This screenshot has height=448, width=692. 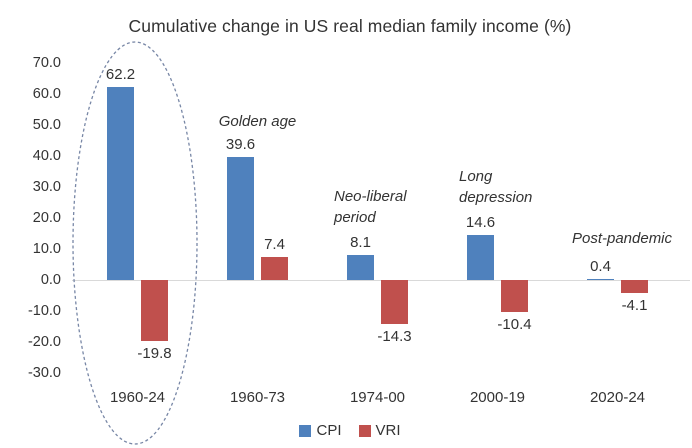 I want to click on y-axis-tick-label: 70.0, so click(x=46, y=63).